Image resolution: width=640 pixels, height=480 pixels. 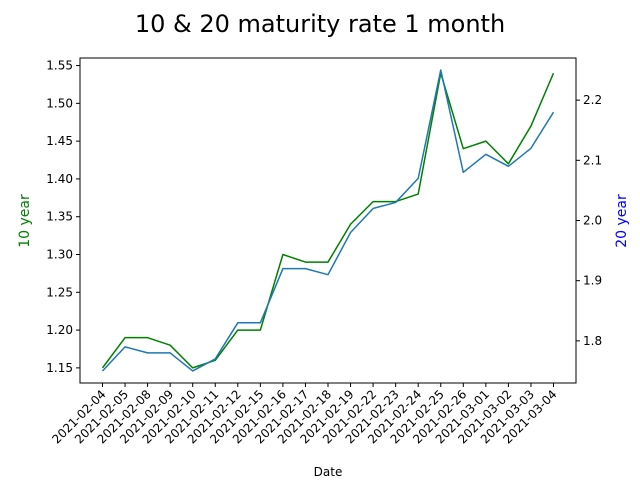 What do you see at coordinates (59, 330) in the screenshot?
I see `left-tick-label: 1.20` at bounding box center [59, 330].